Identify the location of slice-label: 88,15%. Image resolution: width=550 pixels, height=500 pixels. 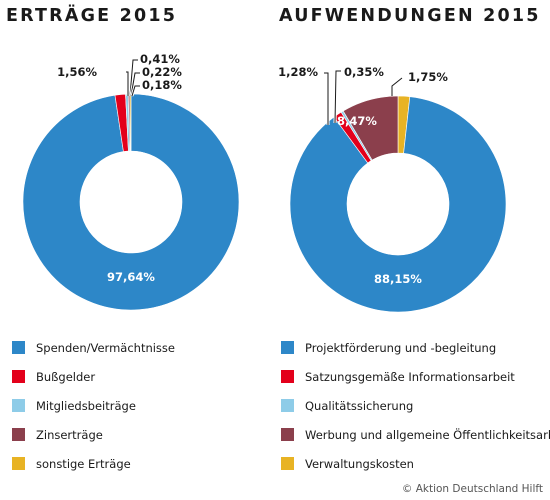
(398, 279).